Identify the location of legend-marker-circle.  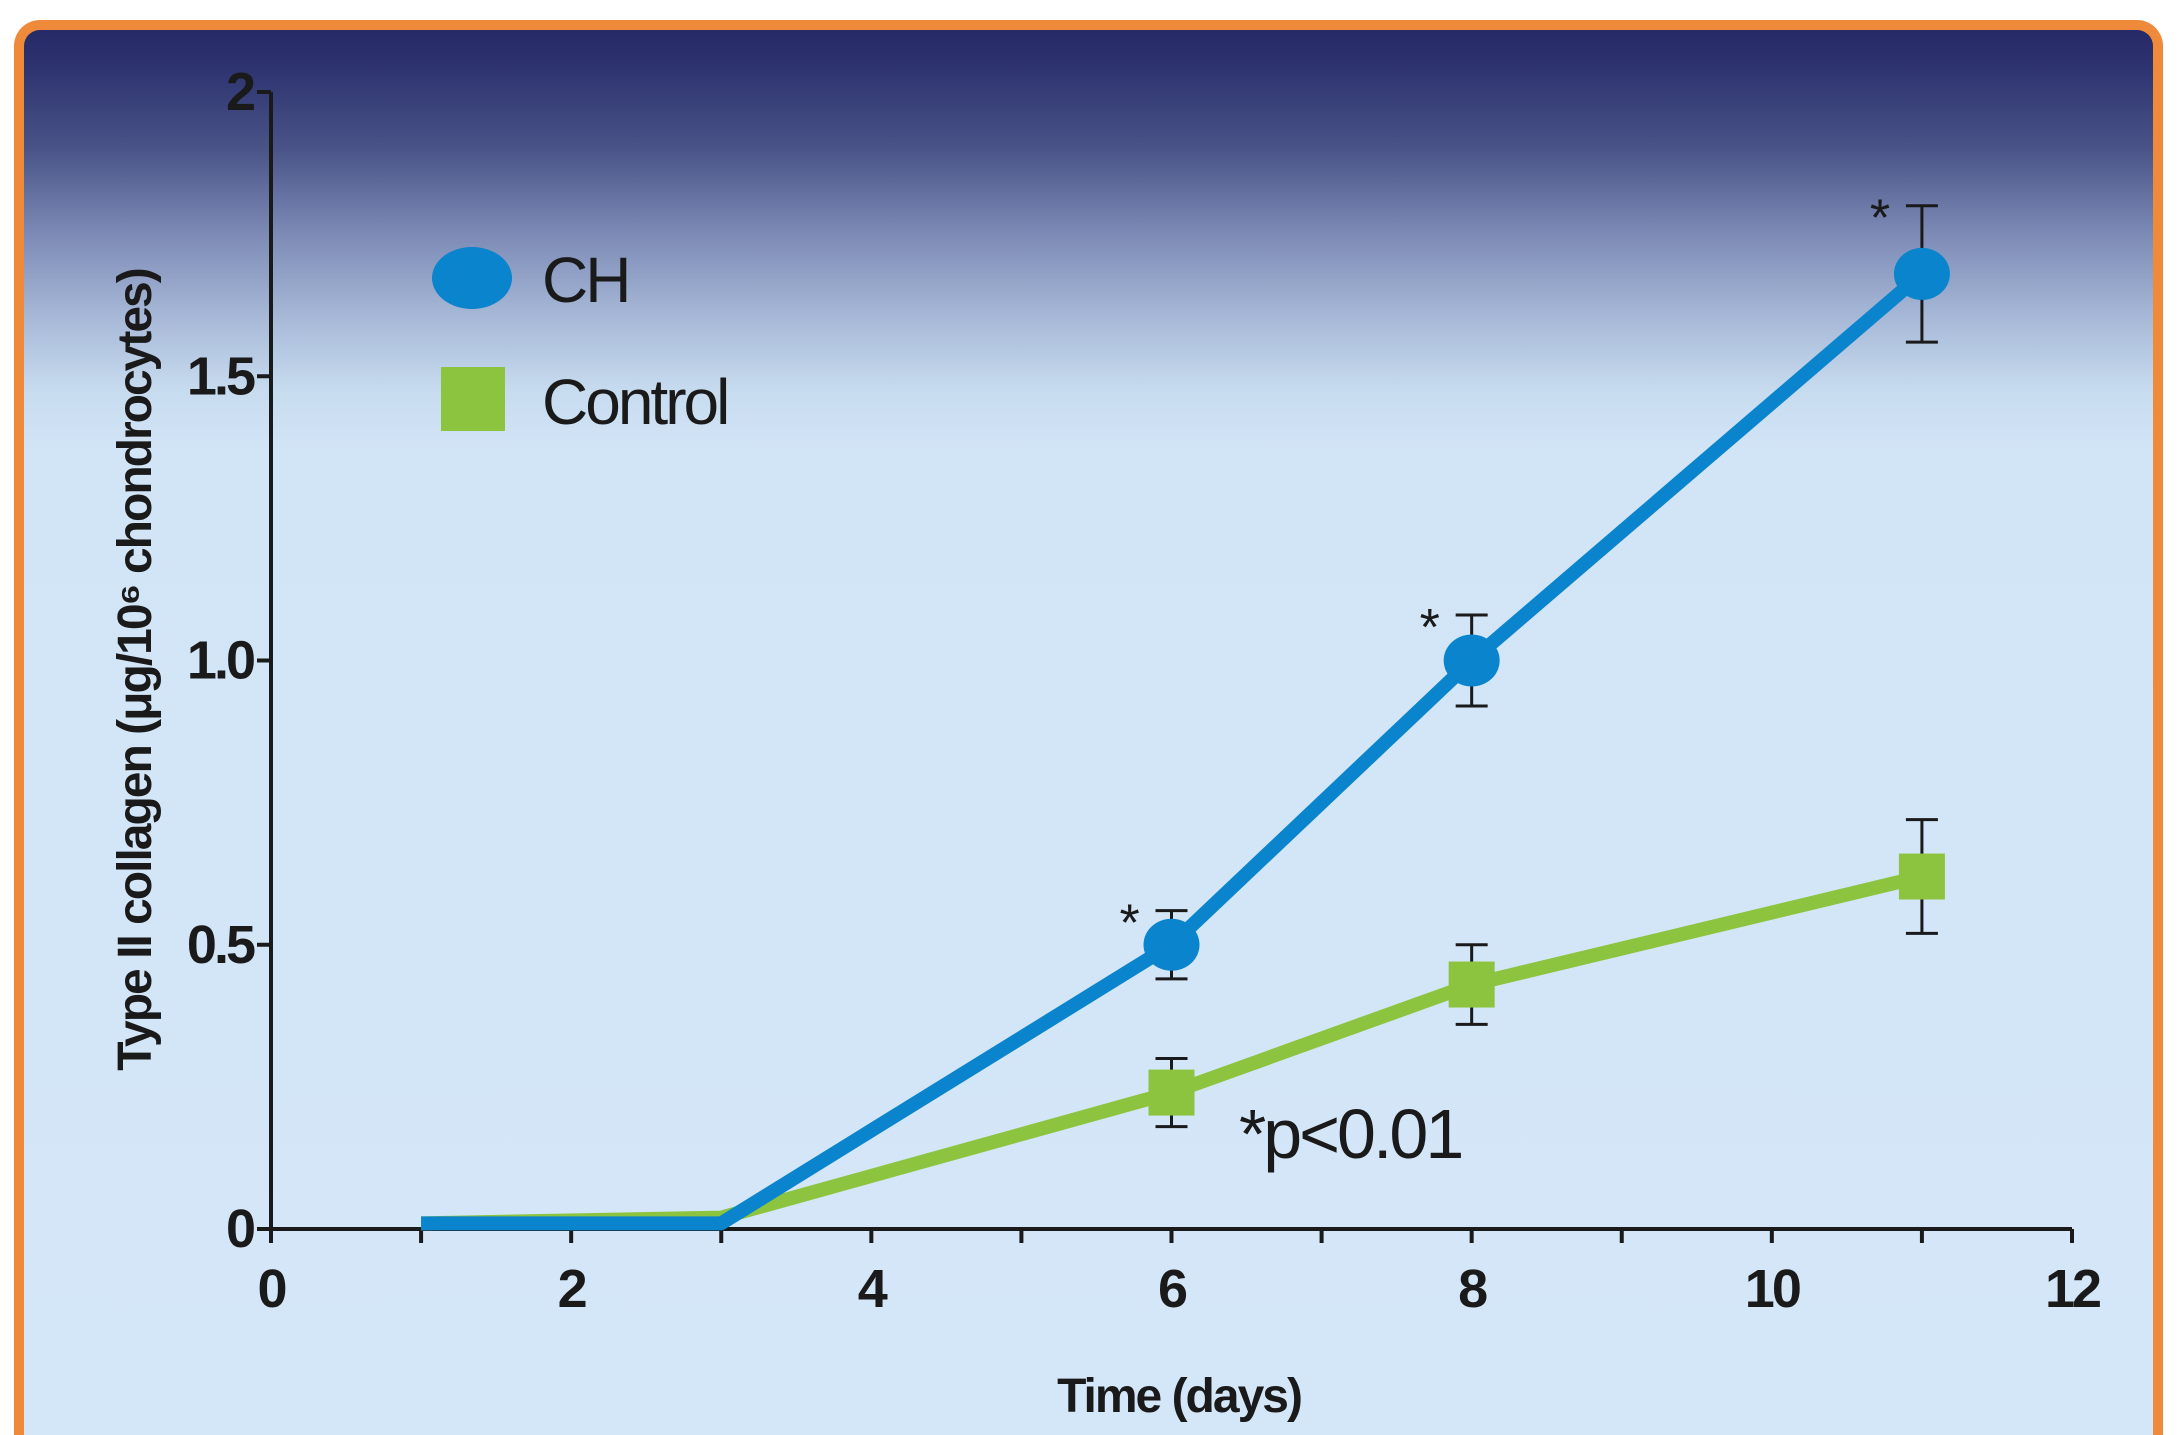
(472, 278).